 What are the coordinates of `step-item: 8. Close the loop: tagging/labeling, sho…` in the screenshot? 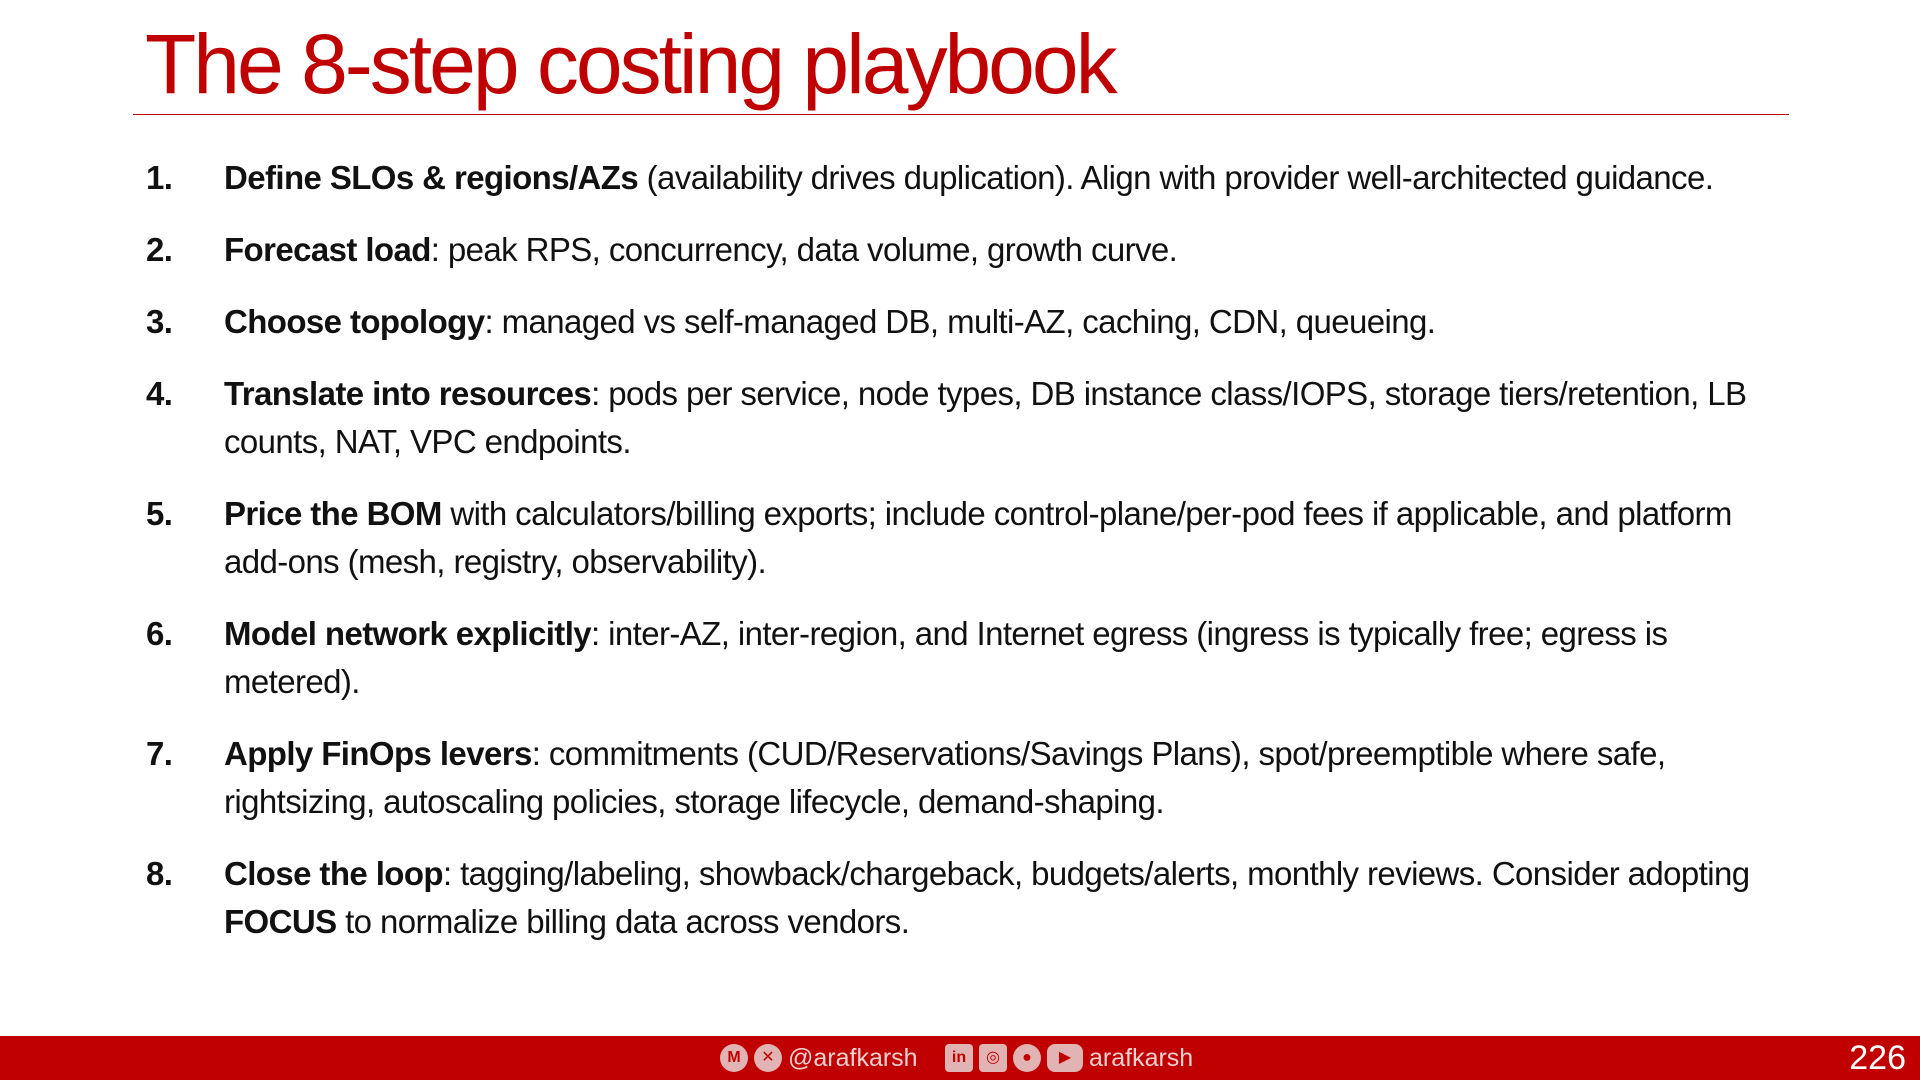 It's located at (966, 898).